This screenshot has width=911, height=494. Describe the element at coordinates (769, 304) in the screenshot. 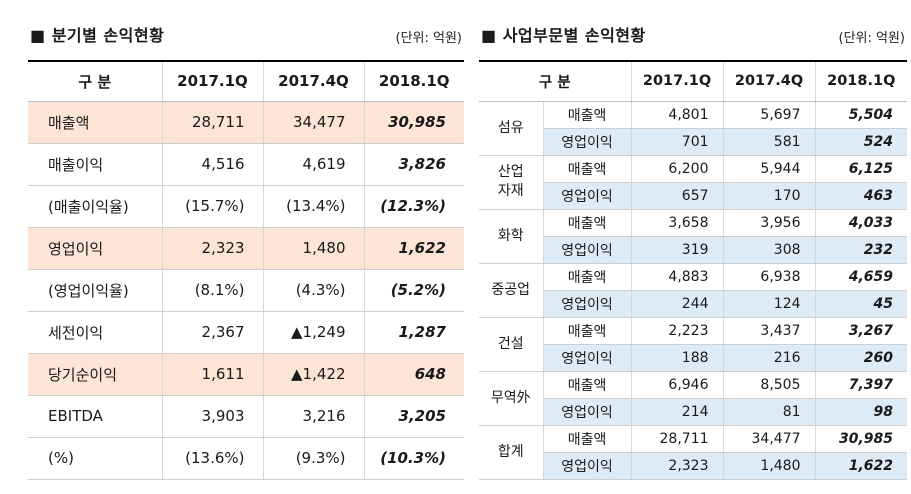

I see `cell-value: 124` at that location.